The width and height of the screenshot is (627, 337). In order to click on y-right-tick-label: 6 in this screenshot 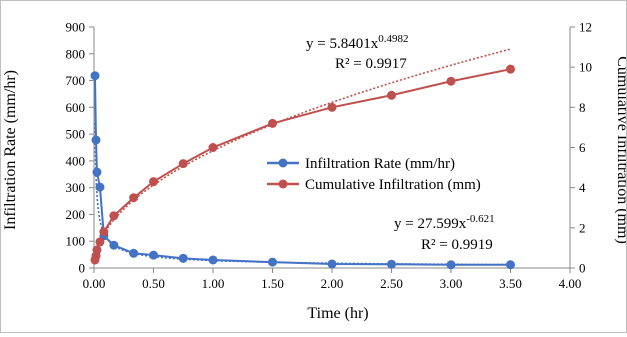, I will do `click(582, 147)`.